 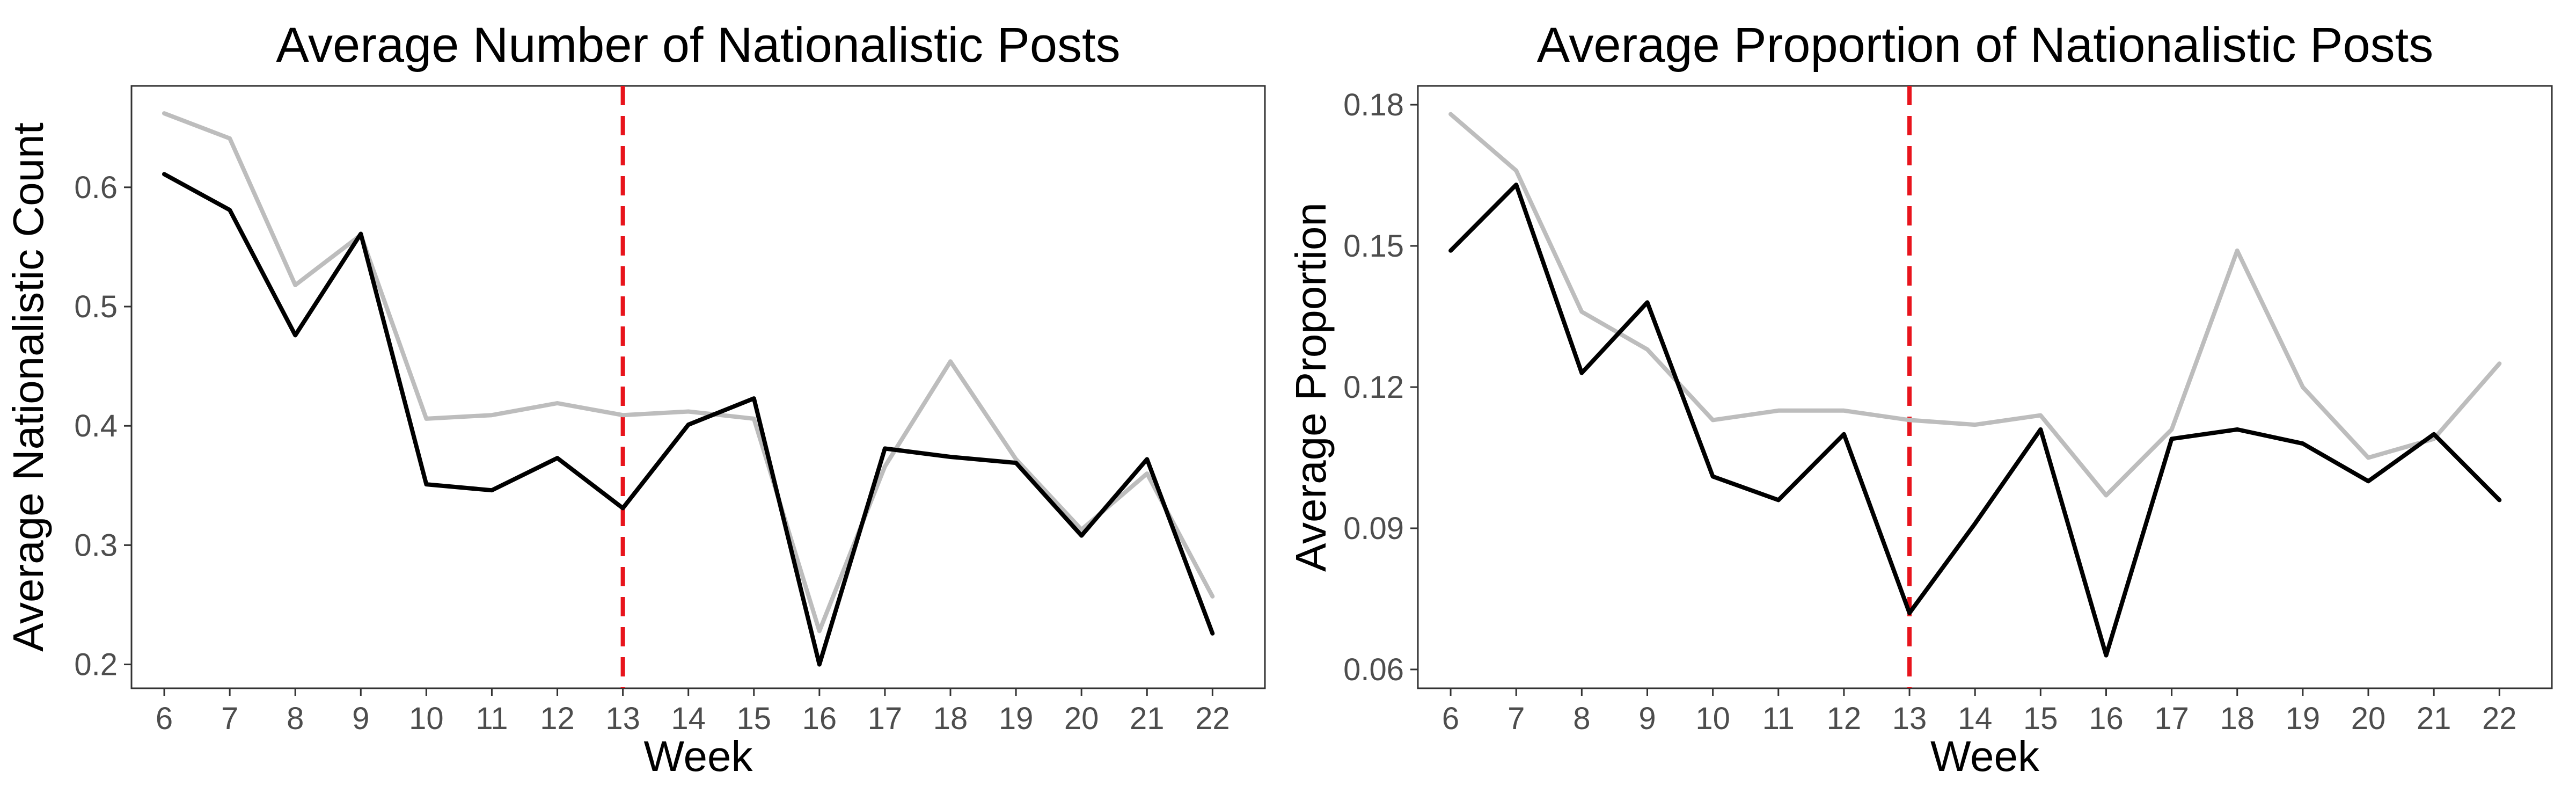 What do you see at coordinates (1373, 105) in the screenshot?
I see `y-tick-label: 0.18` at bounding box center [1373, 105].